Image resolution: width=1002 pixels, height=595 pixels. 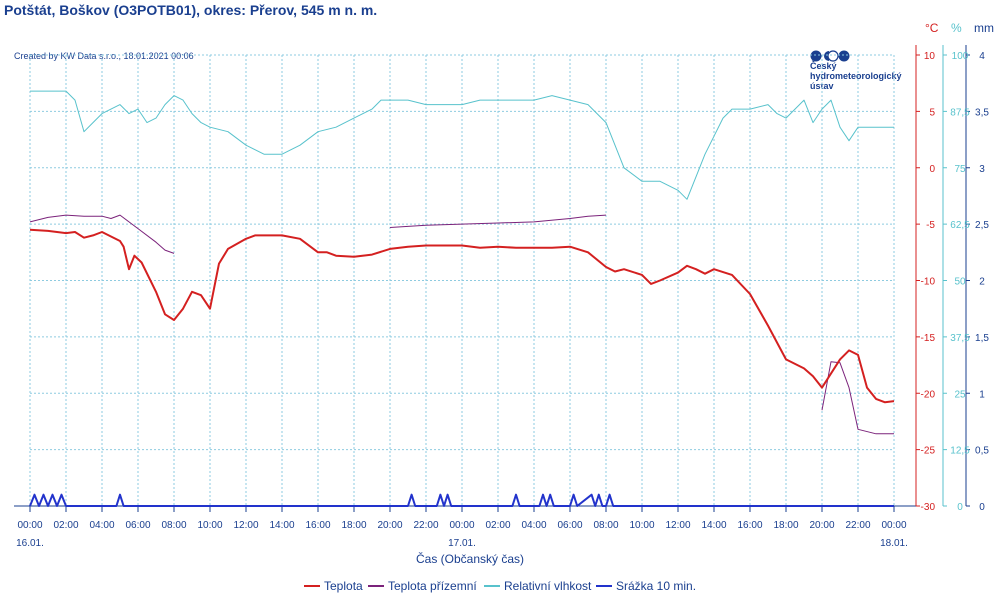 I want to click on logo-line: ústav, so click(x=822, y=86).